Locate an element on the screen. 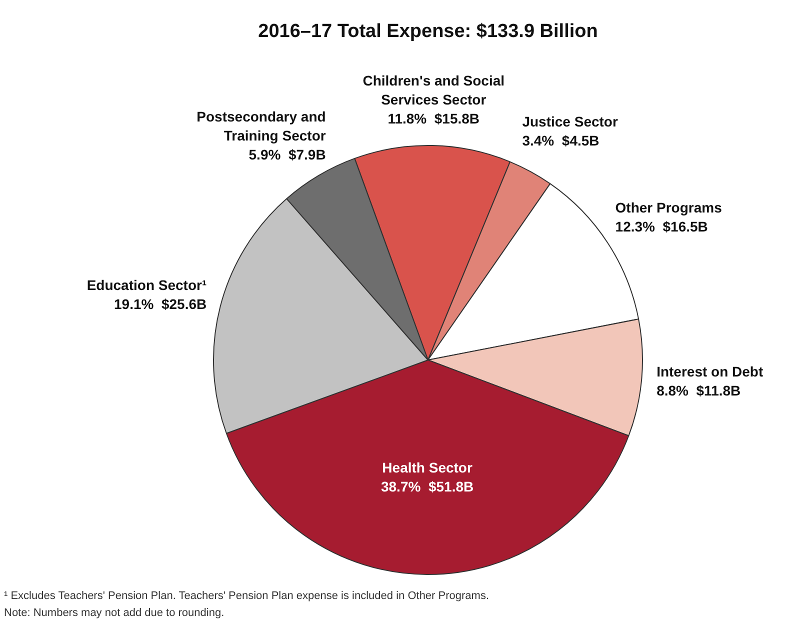  slice-label: Education Sector¹ is located at coordinates (146, 284).